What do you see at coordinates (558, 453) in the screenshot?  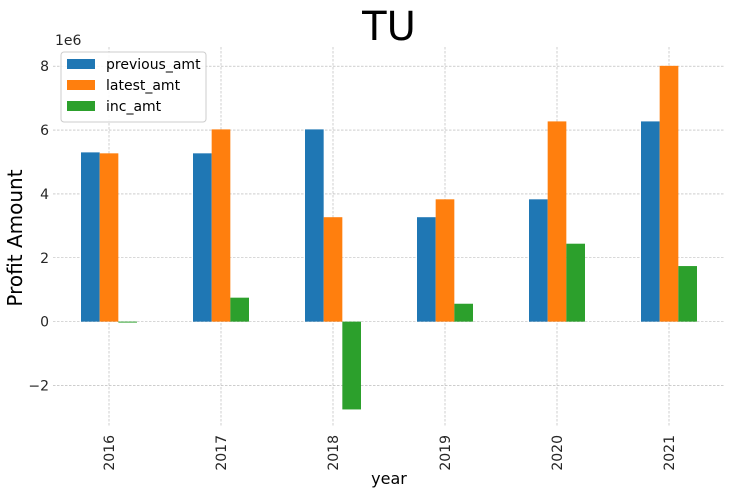 I see `x-tick-label: 2020` at bounding box center [558, 453].